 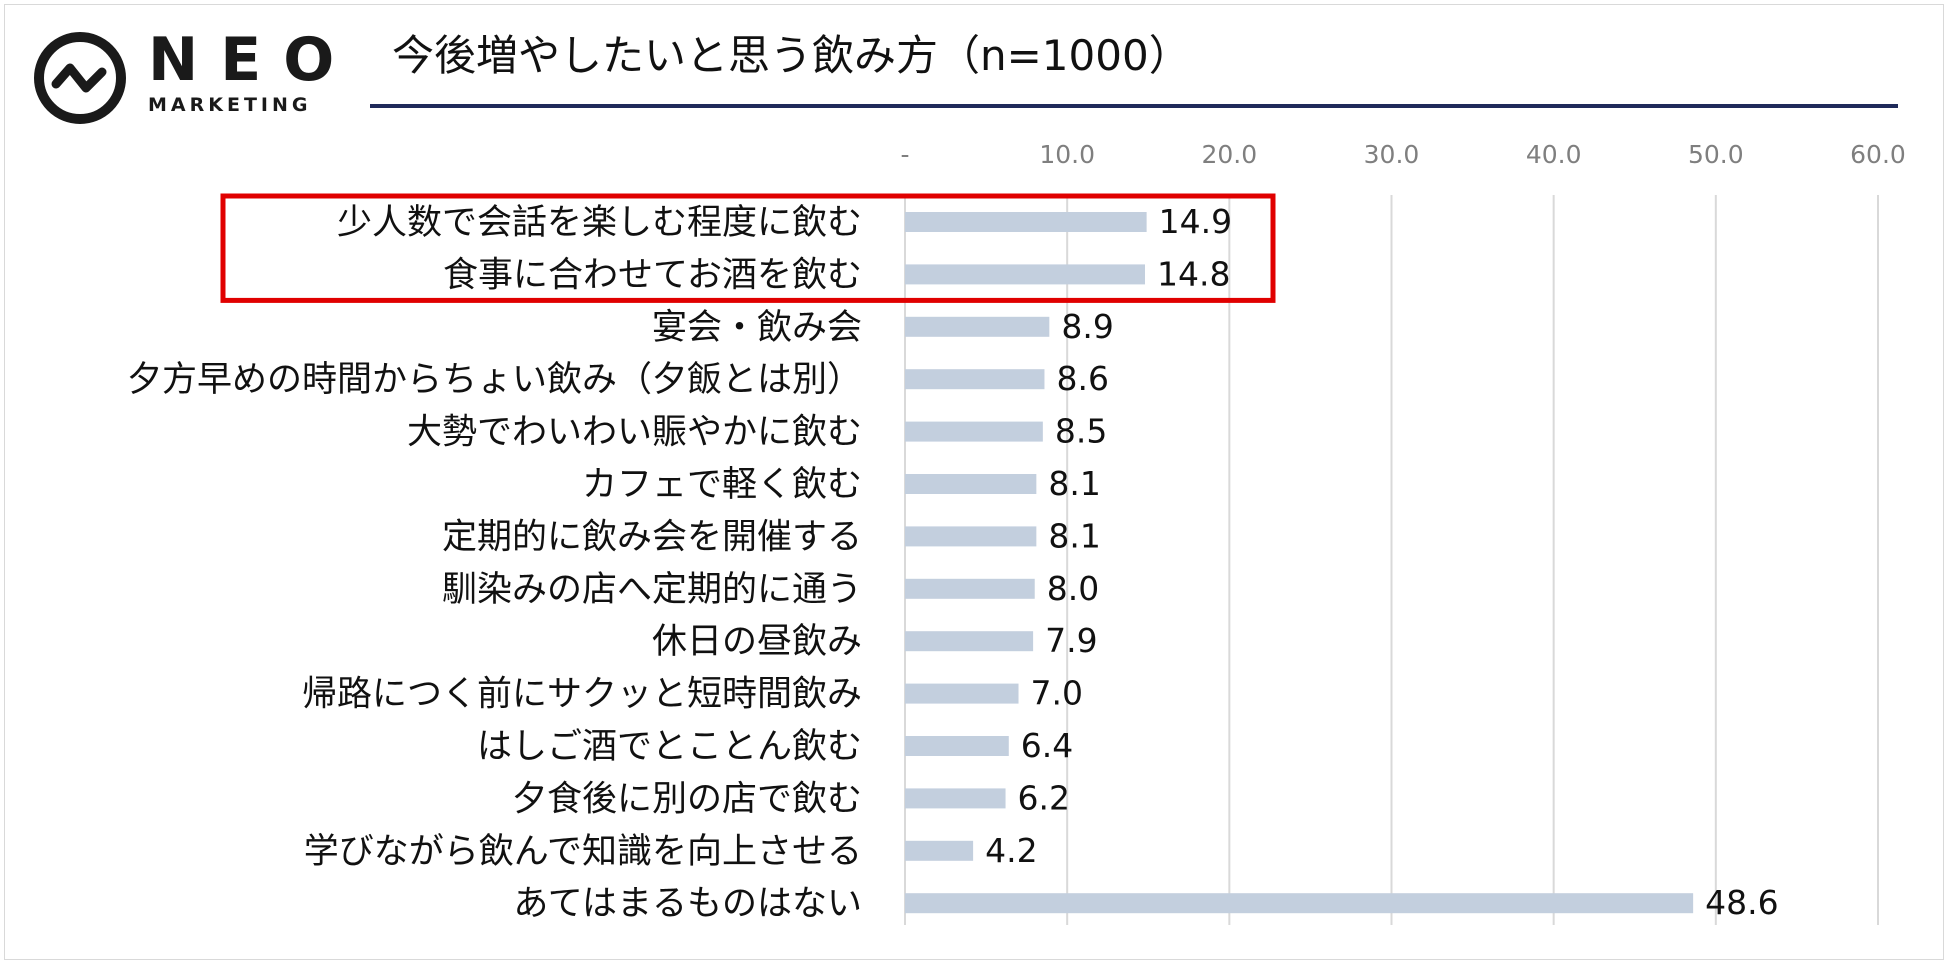 What do you see at coordinates (1082, 378) in the screenshot?
I see `data-label: 8.6` at bounding box center [1082, 378].